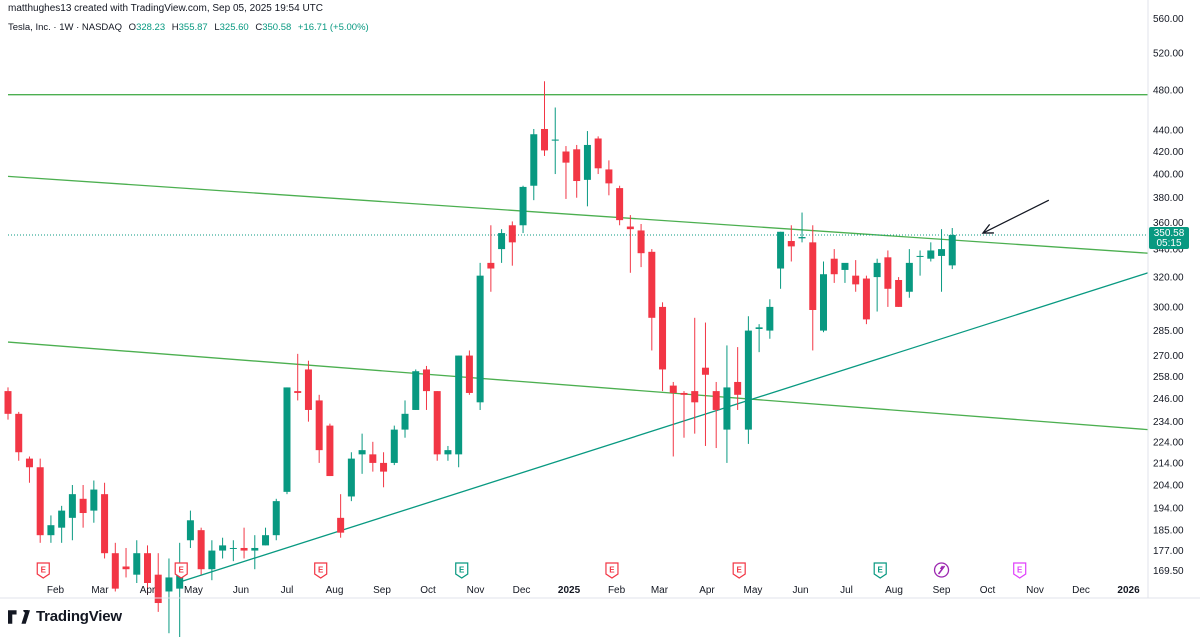 The height and width of the screenshot is (637, 1200). What do you see at coordinates (941, 570) in the screenshot?
I see `event-marker-split` at bounding box center [941, 570].